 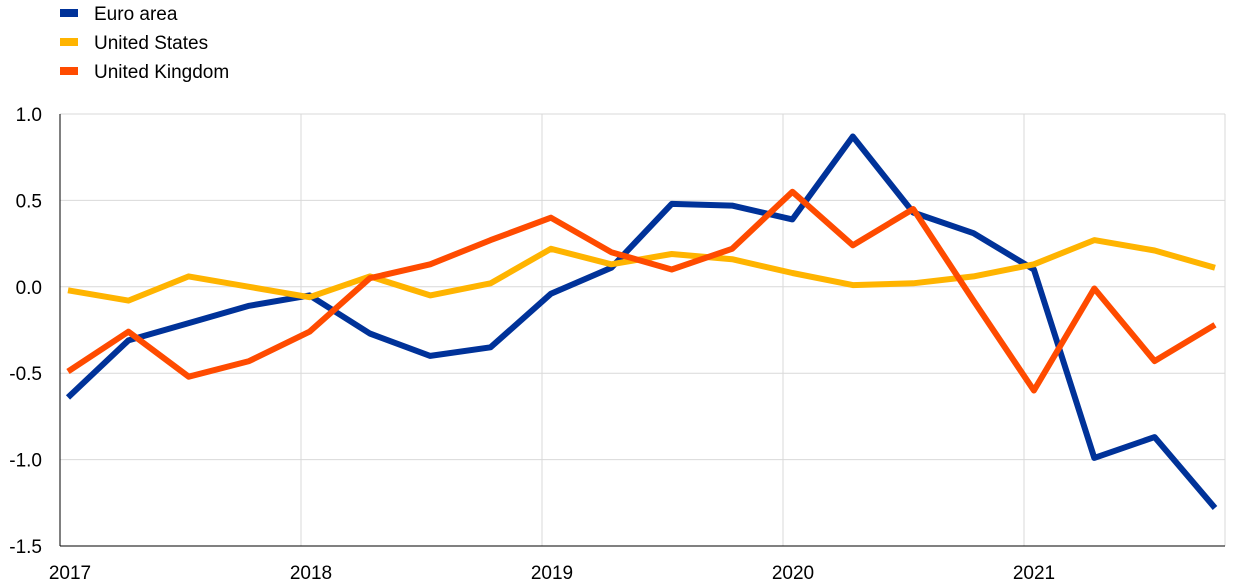 I want to click on x-tick-label: 2018, so click(x=311, y=573).